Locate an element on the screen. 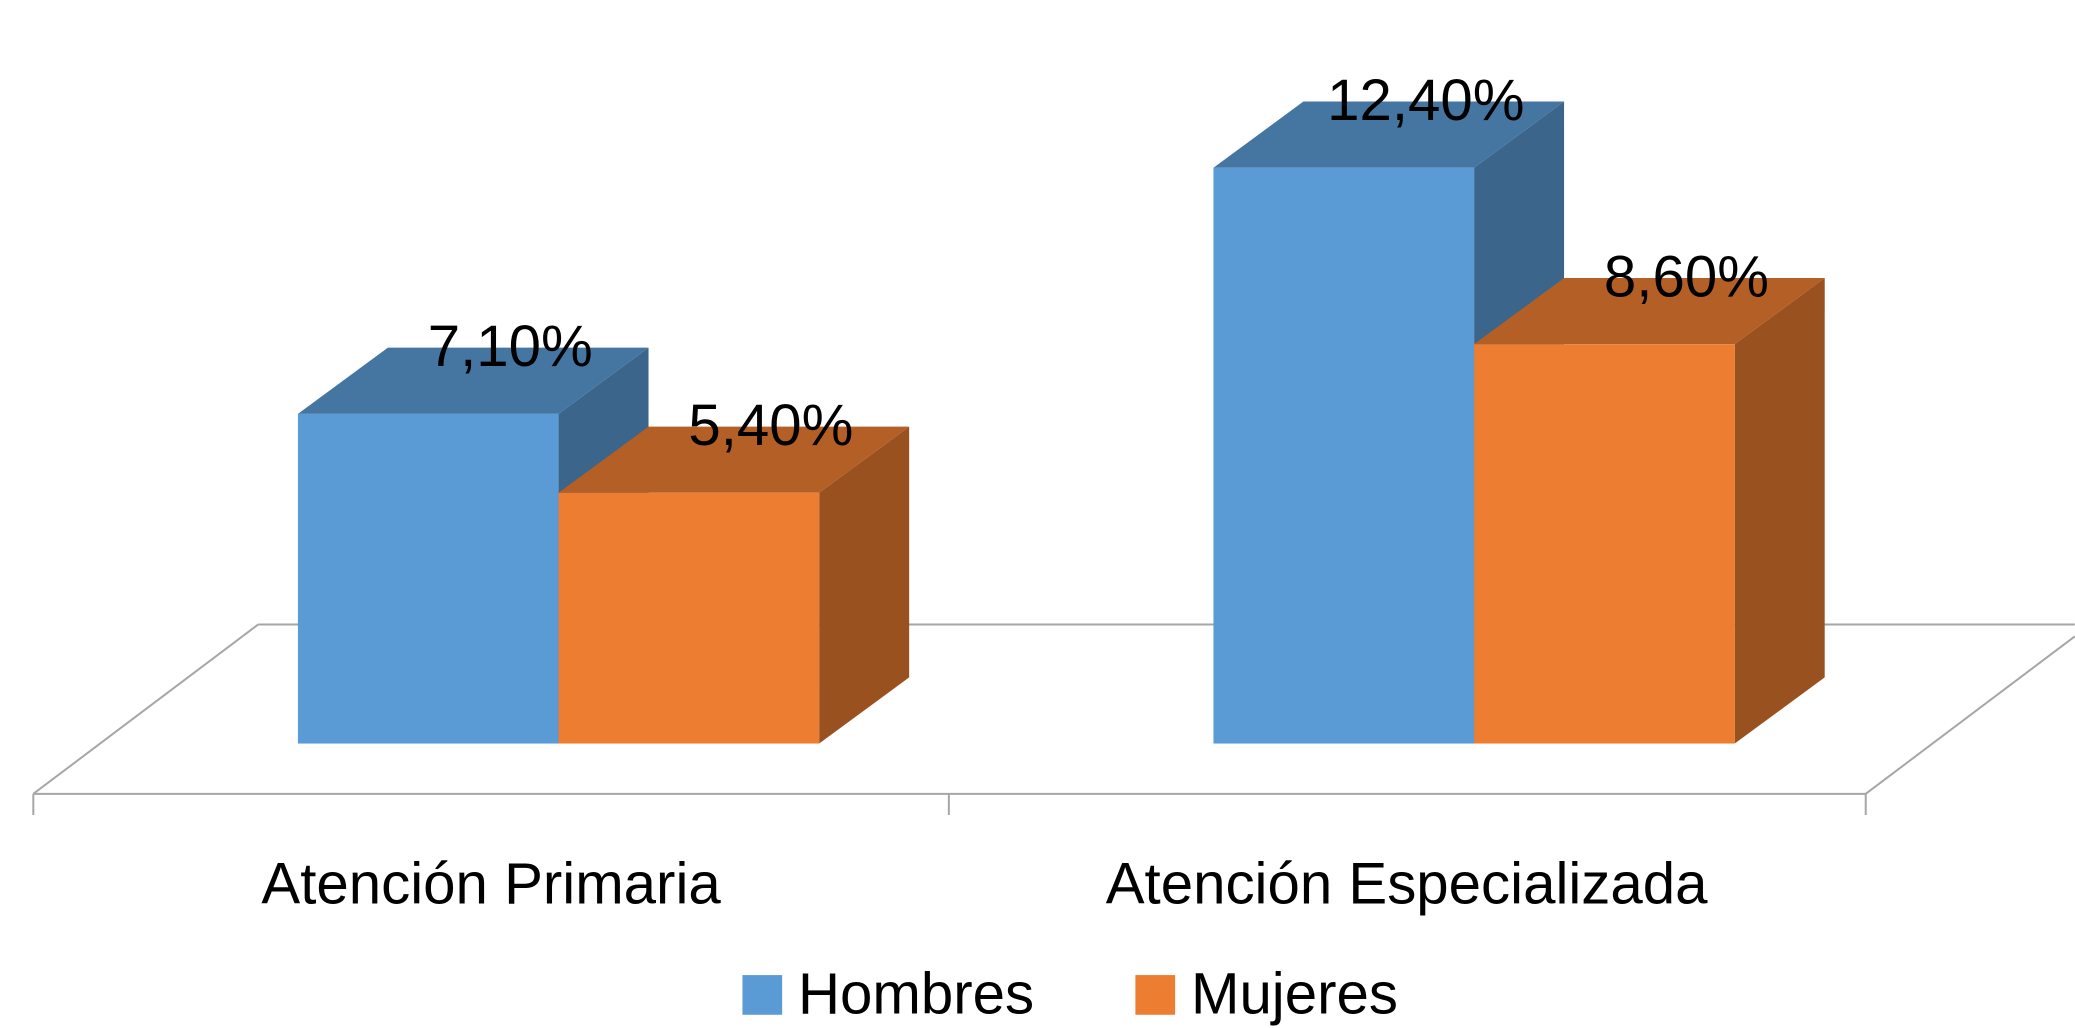 The width and height of the screenshot is (2075, 1028). data-label: 12,40% is located at coordinates (1425, 100).